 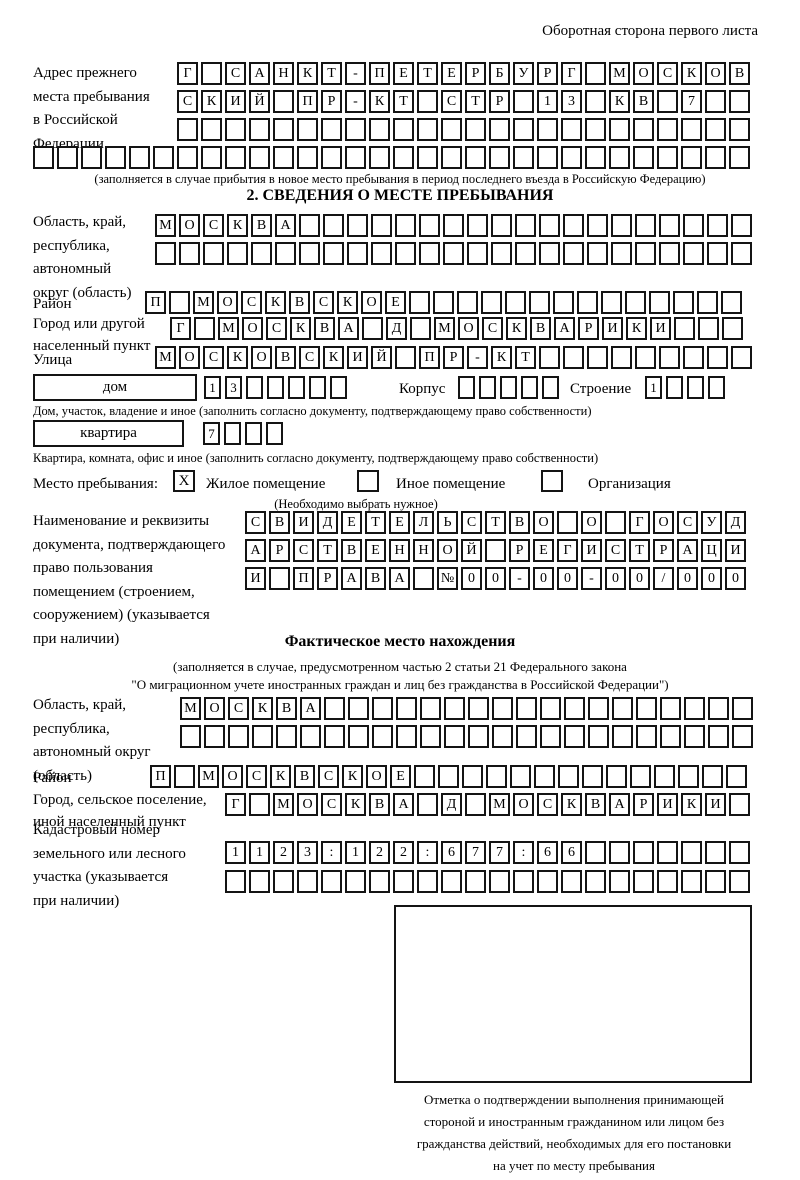 I want to click on char-cell: С, so click(x=235, y=73).